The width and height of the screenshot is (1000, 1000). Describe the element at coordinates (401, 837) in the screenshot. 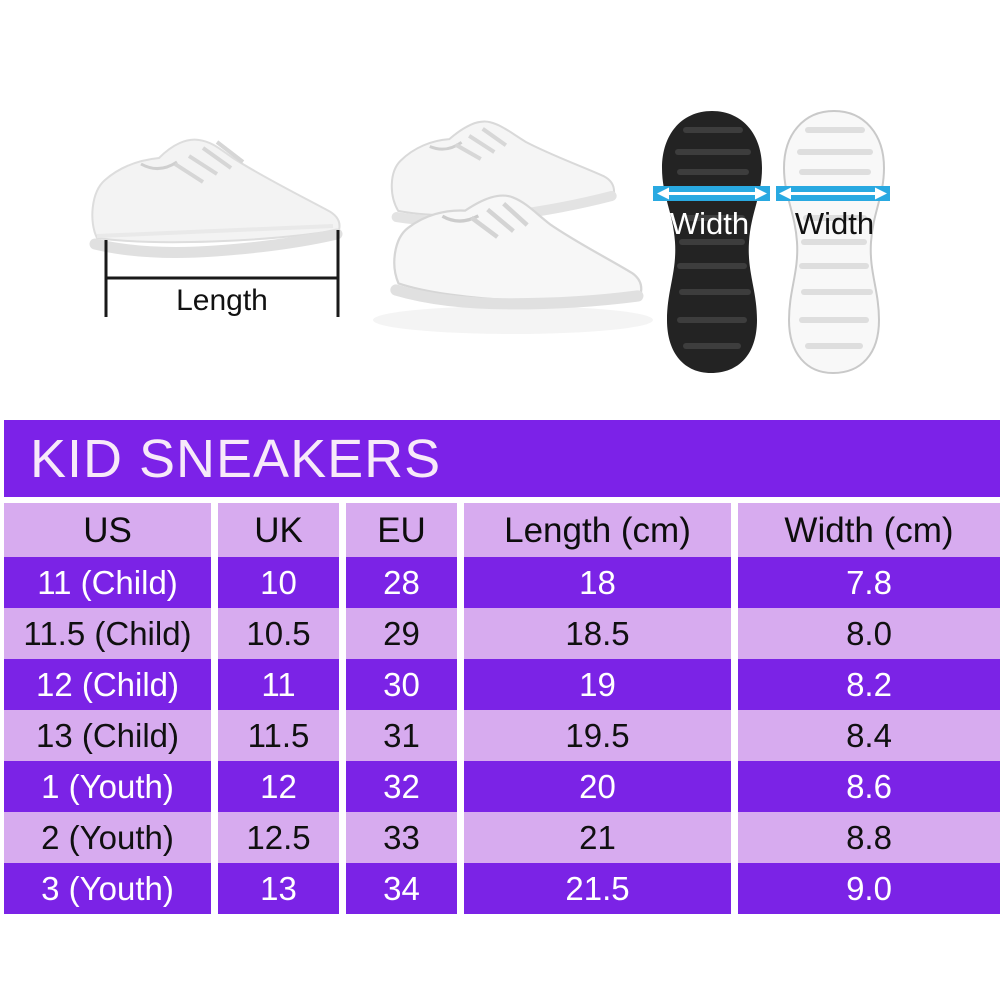

I see `table-cell: 33` at that location.